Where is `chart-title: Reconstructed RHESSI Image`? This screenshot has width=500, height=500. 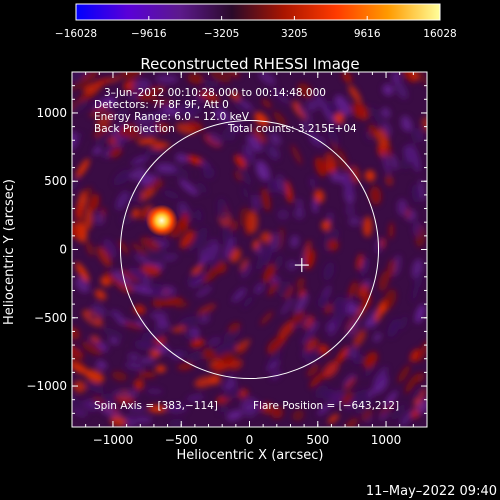
chart-title: Reconstructed RHESSI Image is located at coordinates (249, 64).